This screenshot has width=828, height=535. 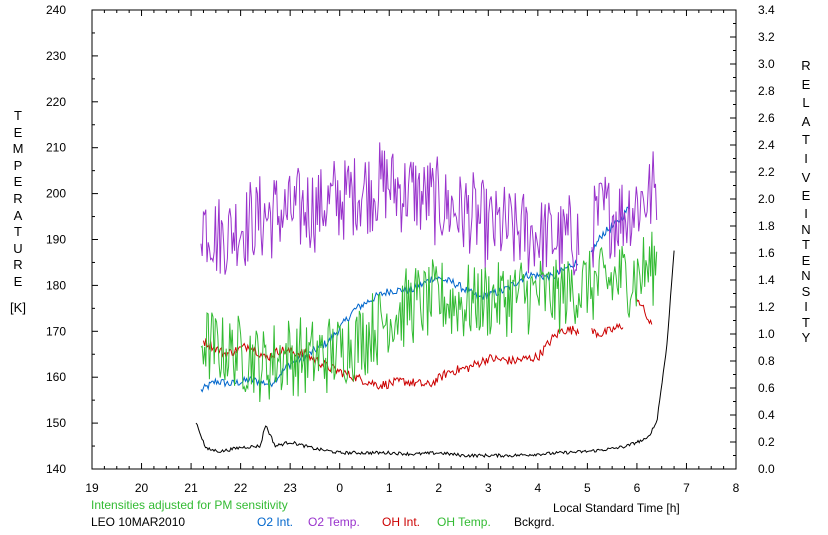 What do you see at coordinates (766, 145) in the screenshot?
I see `right-tick-label: 2.4` at bounding box center [766, 145].